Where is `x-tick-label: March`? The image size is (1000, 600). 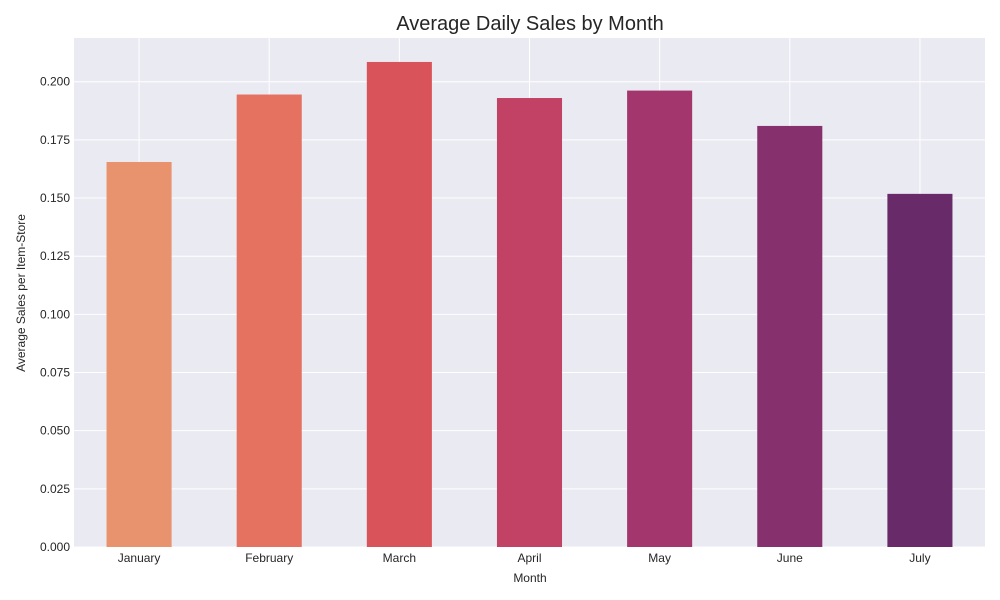 x-tick-label: March is located at coordinates (399, 558).